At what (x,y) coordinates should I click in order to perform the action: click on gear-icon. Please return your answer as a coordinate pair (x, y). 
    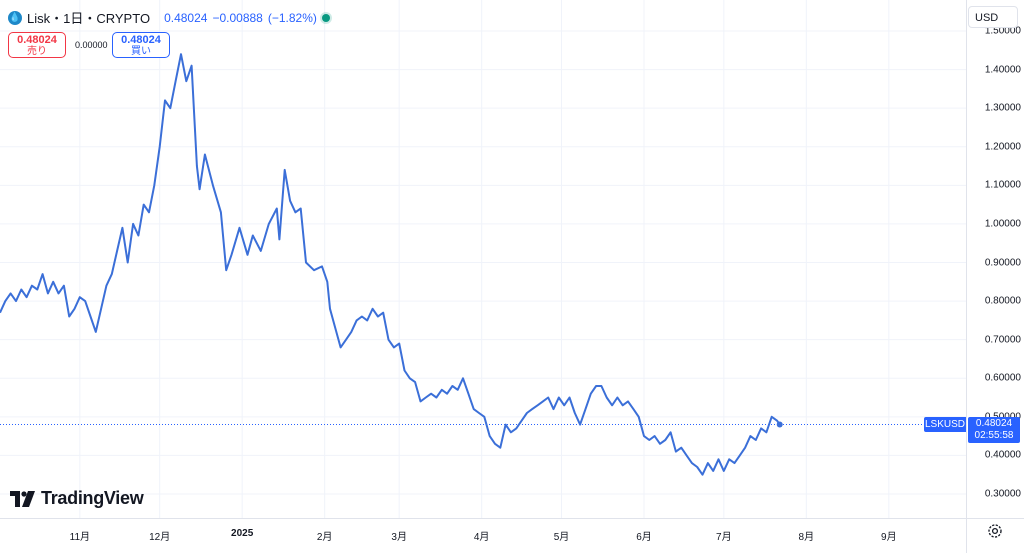
    Looking at the image, I should click on (995, 531).